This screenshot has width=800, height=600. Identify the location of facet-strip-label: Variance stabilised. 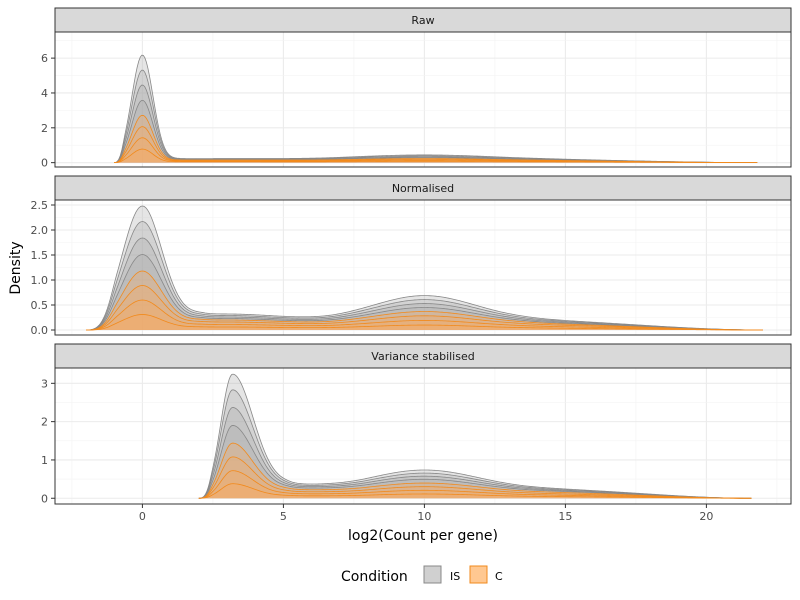
(422, 356).